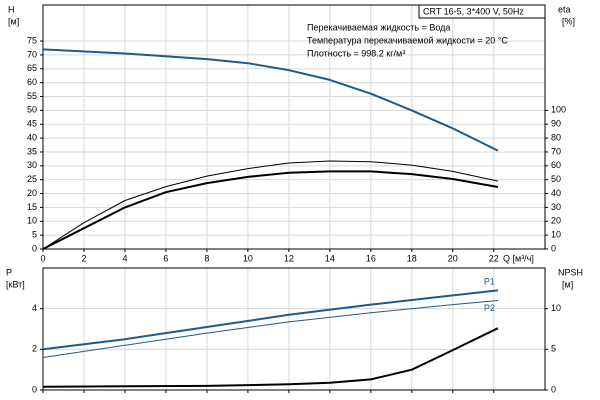  I want to click on annotation: Плотность = 998.2 кг/м³, so click(356, 53).